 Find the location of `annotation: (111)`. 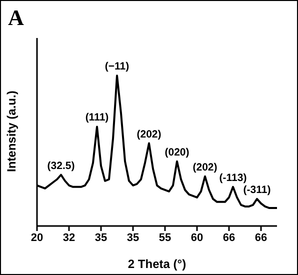

annotation: (111) is located at coordinates (97, 118).